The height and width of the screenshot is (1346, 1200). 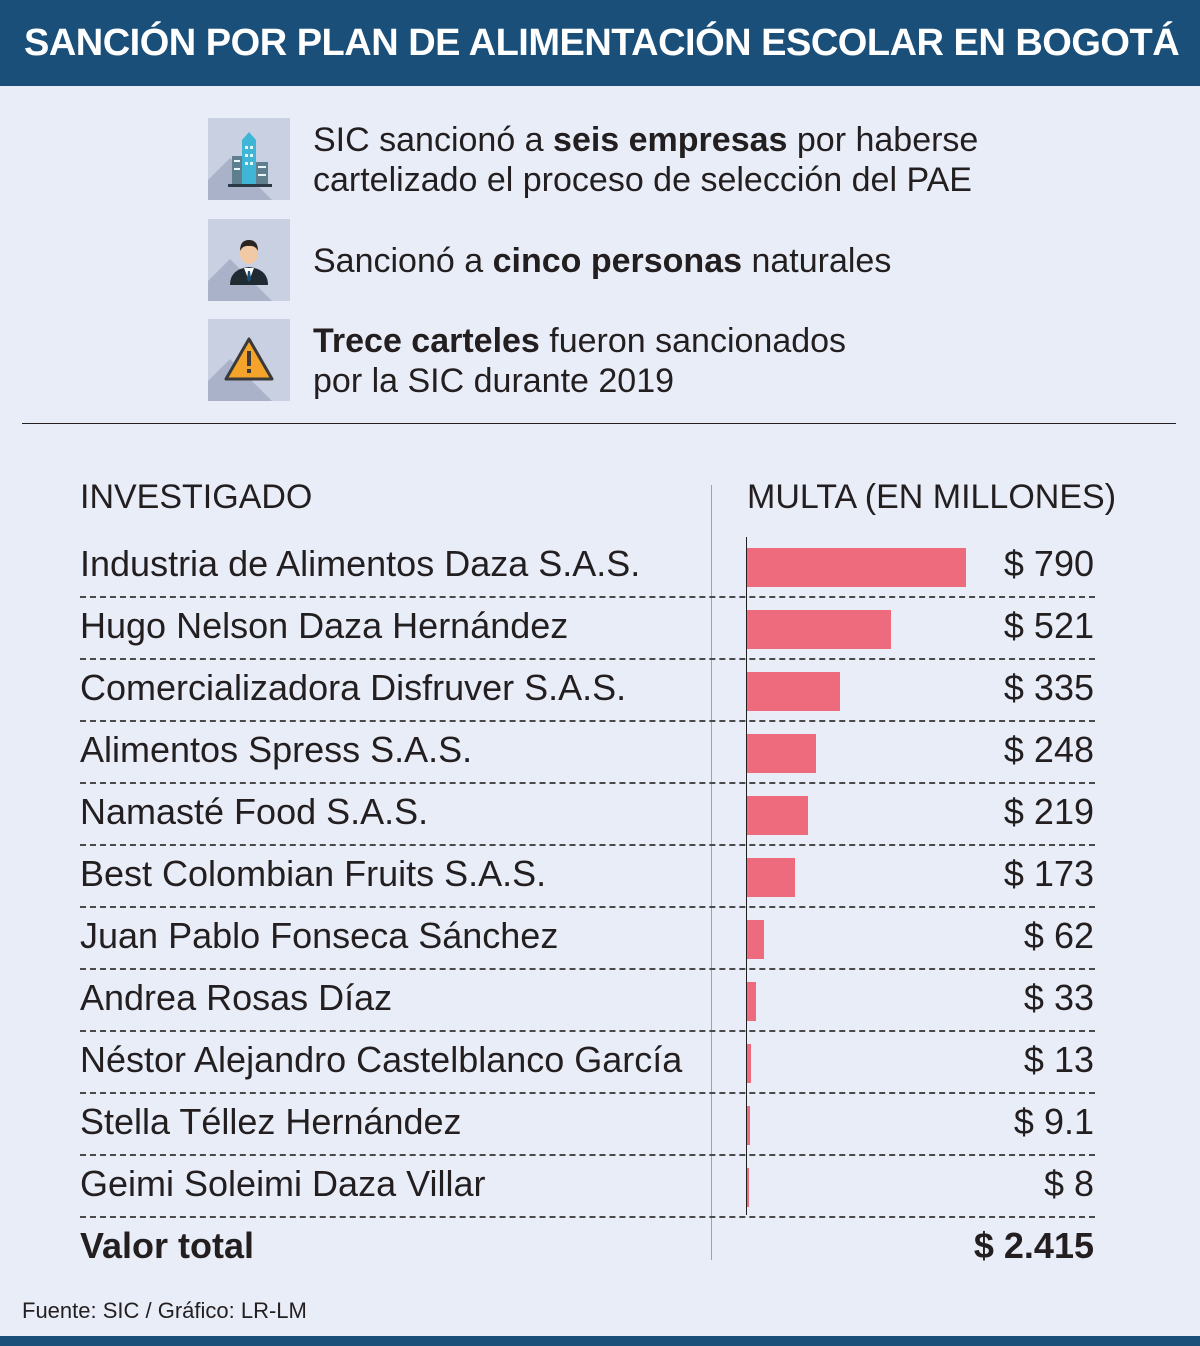 I want to click on table-row: Comercializadora Disfruver S.A.S. $ 335, so click(x=600, y=692).